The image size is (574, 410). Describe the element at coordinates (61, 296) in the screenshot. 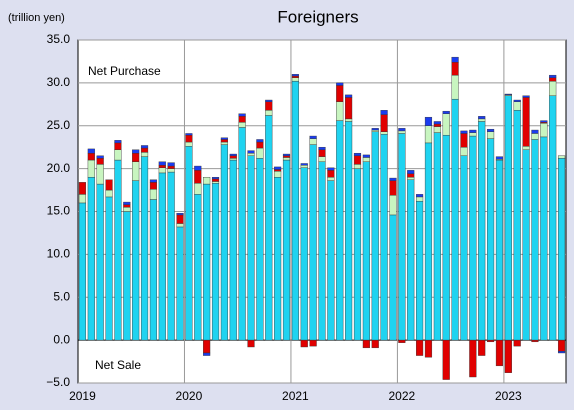

I see `y-tick-label: 5.0` at that location.